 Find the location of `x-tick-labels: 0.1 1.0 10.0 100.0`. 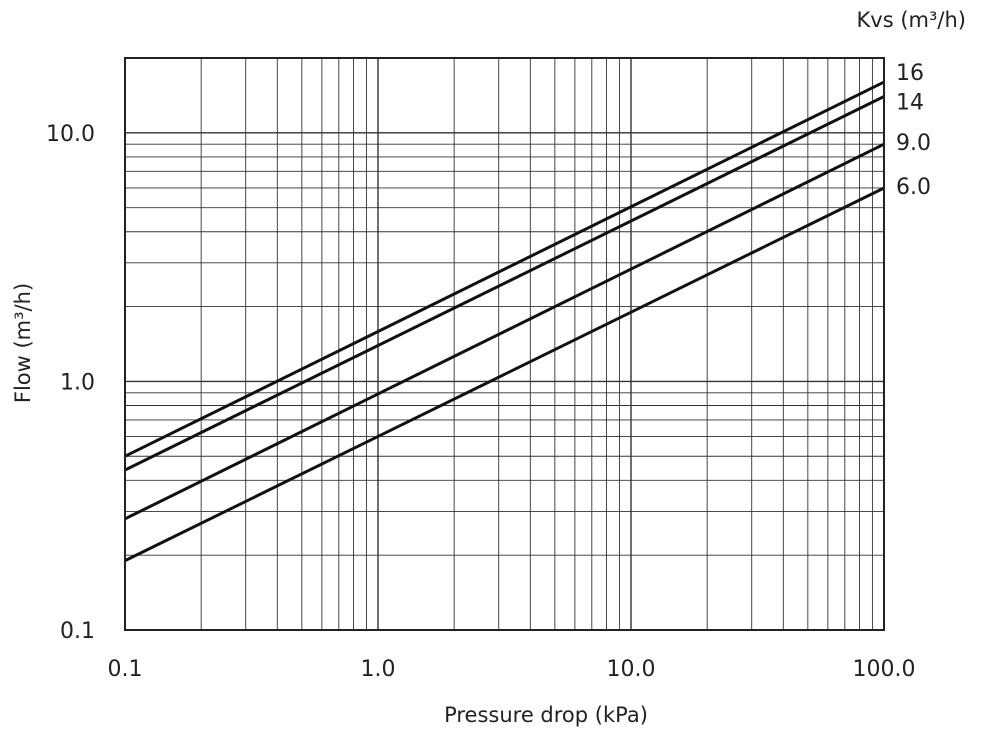

x-tick-labels: 0.1 1.0 10.0 100.0 is located at coordinates (512, 669).